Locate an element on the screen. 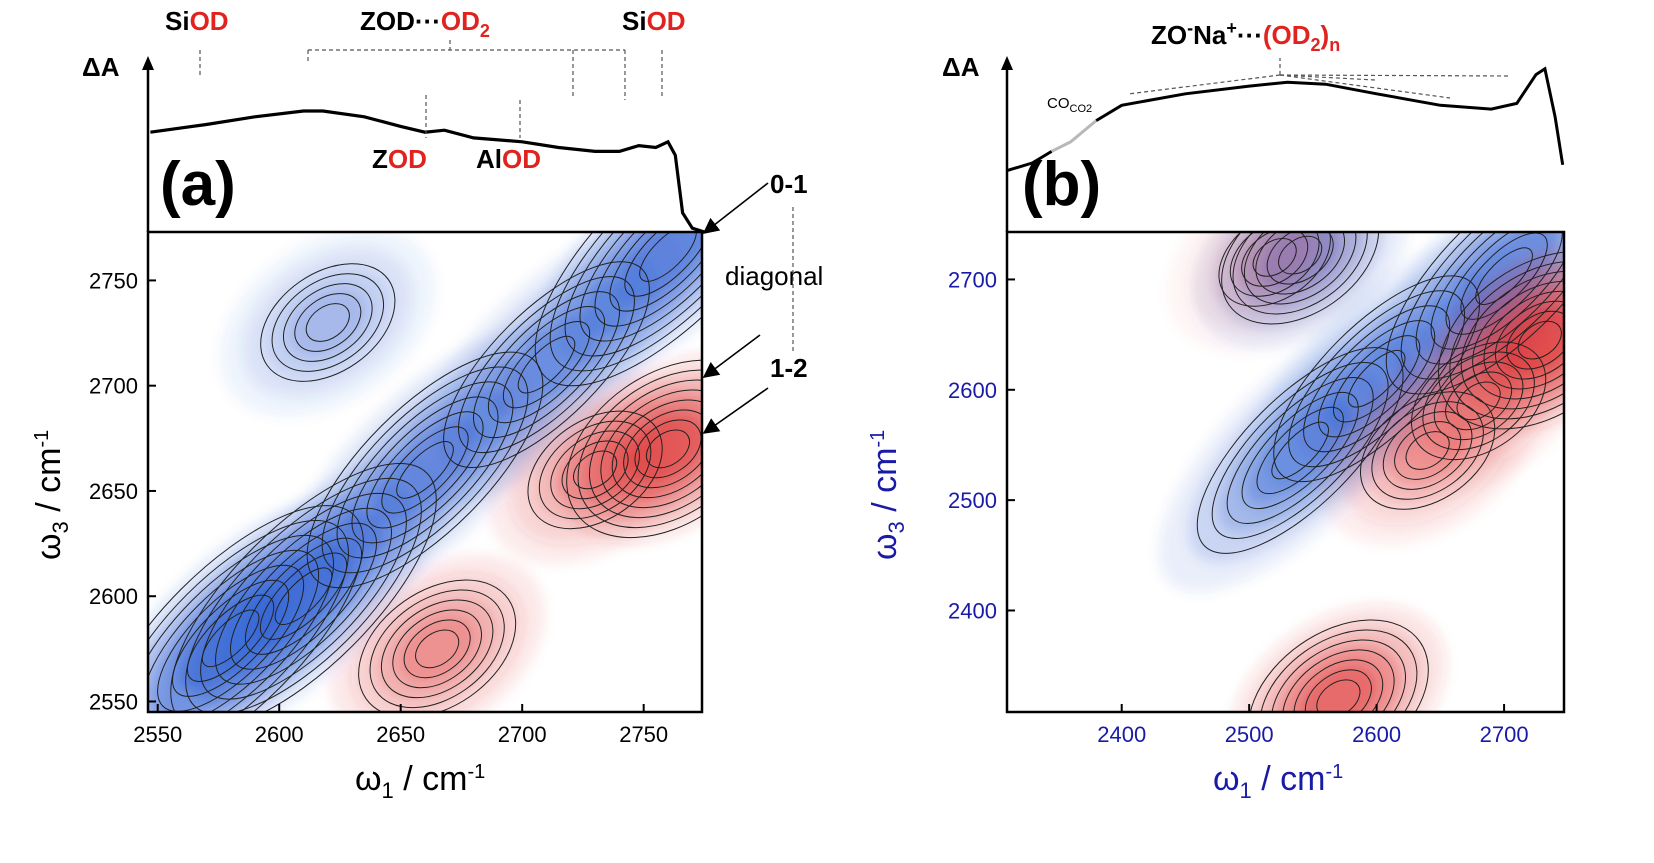 This screenshot has height=863, width=1654. map-a-xlabel: ω1 / cm-1 is located at coordinates (420, 781).